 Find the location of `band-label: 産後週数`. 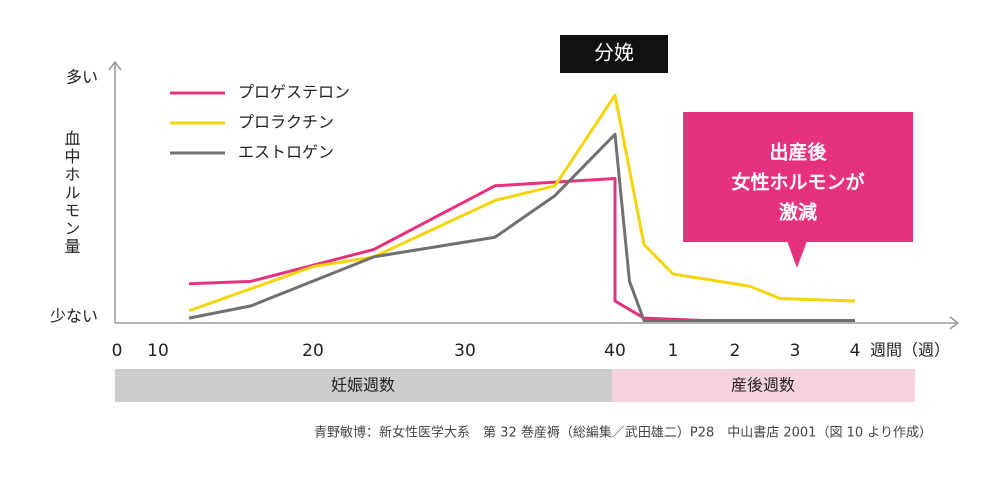

band-label: 産後週数 is located at coordinates (763, 385).